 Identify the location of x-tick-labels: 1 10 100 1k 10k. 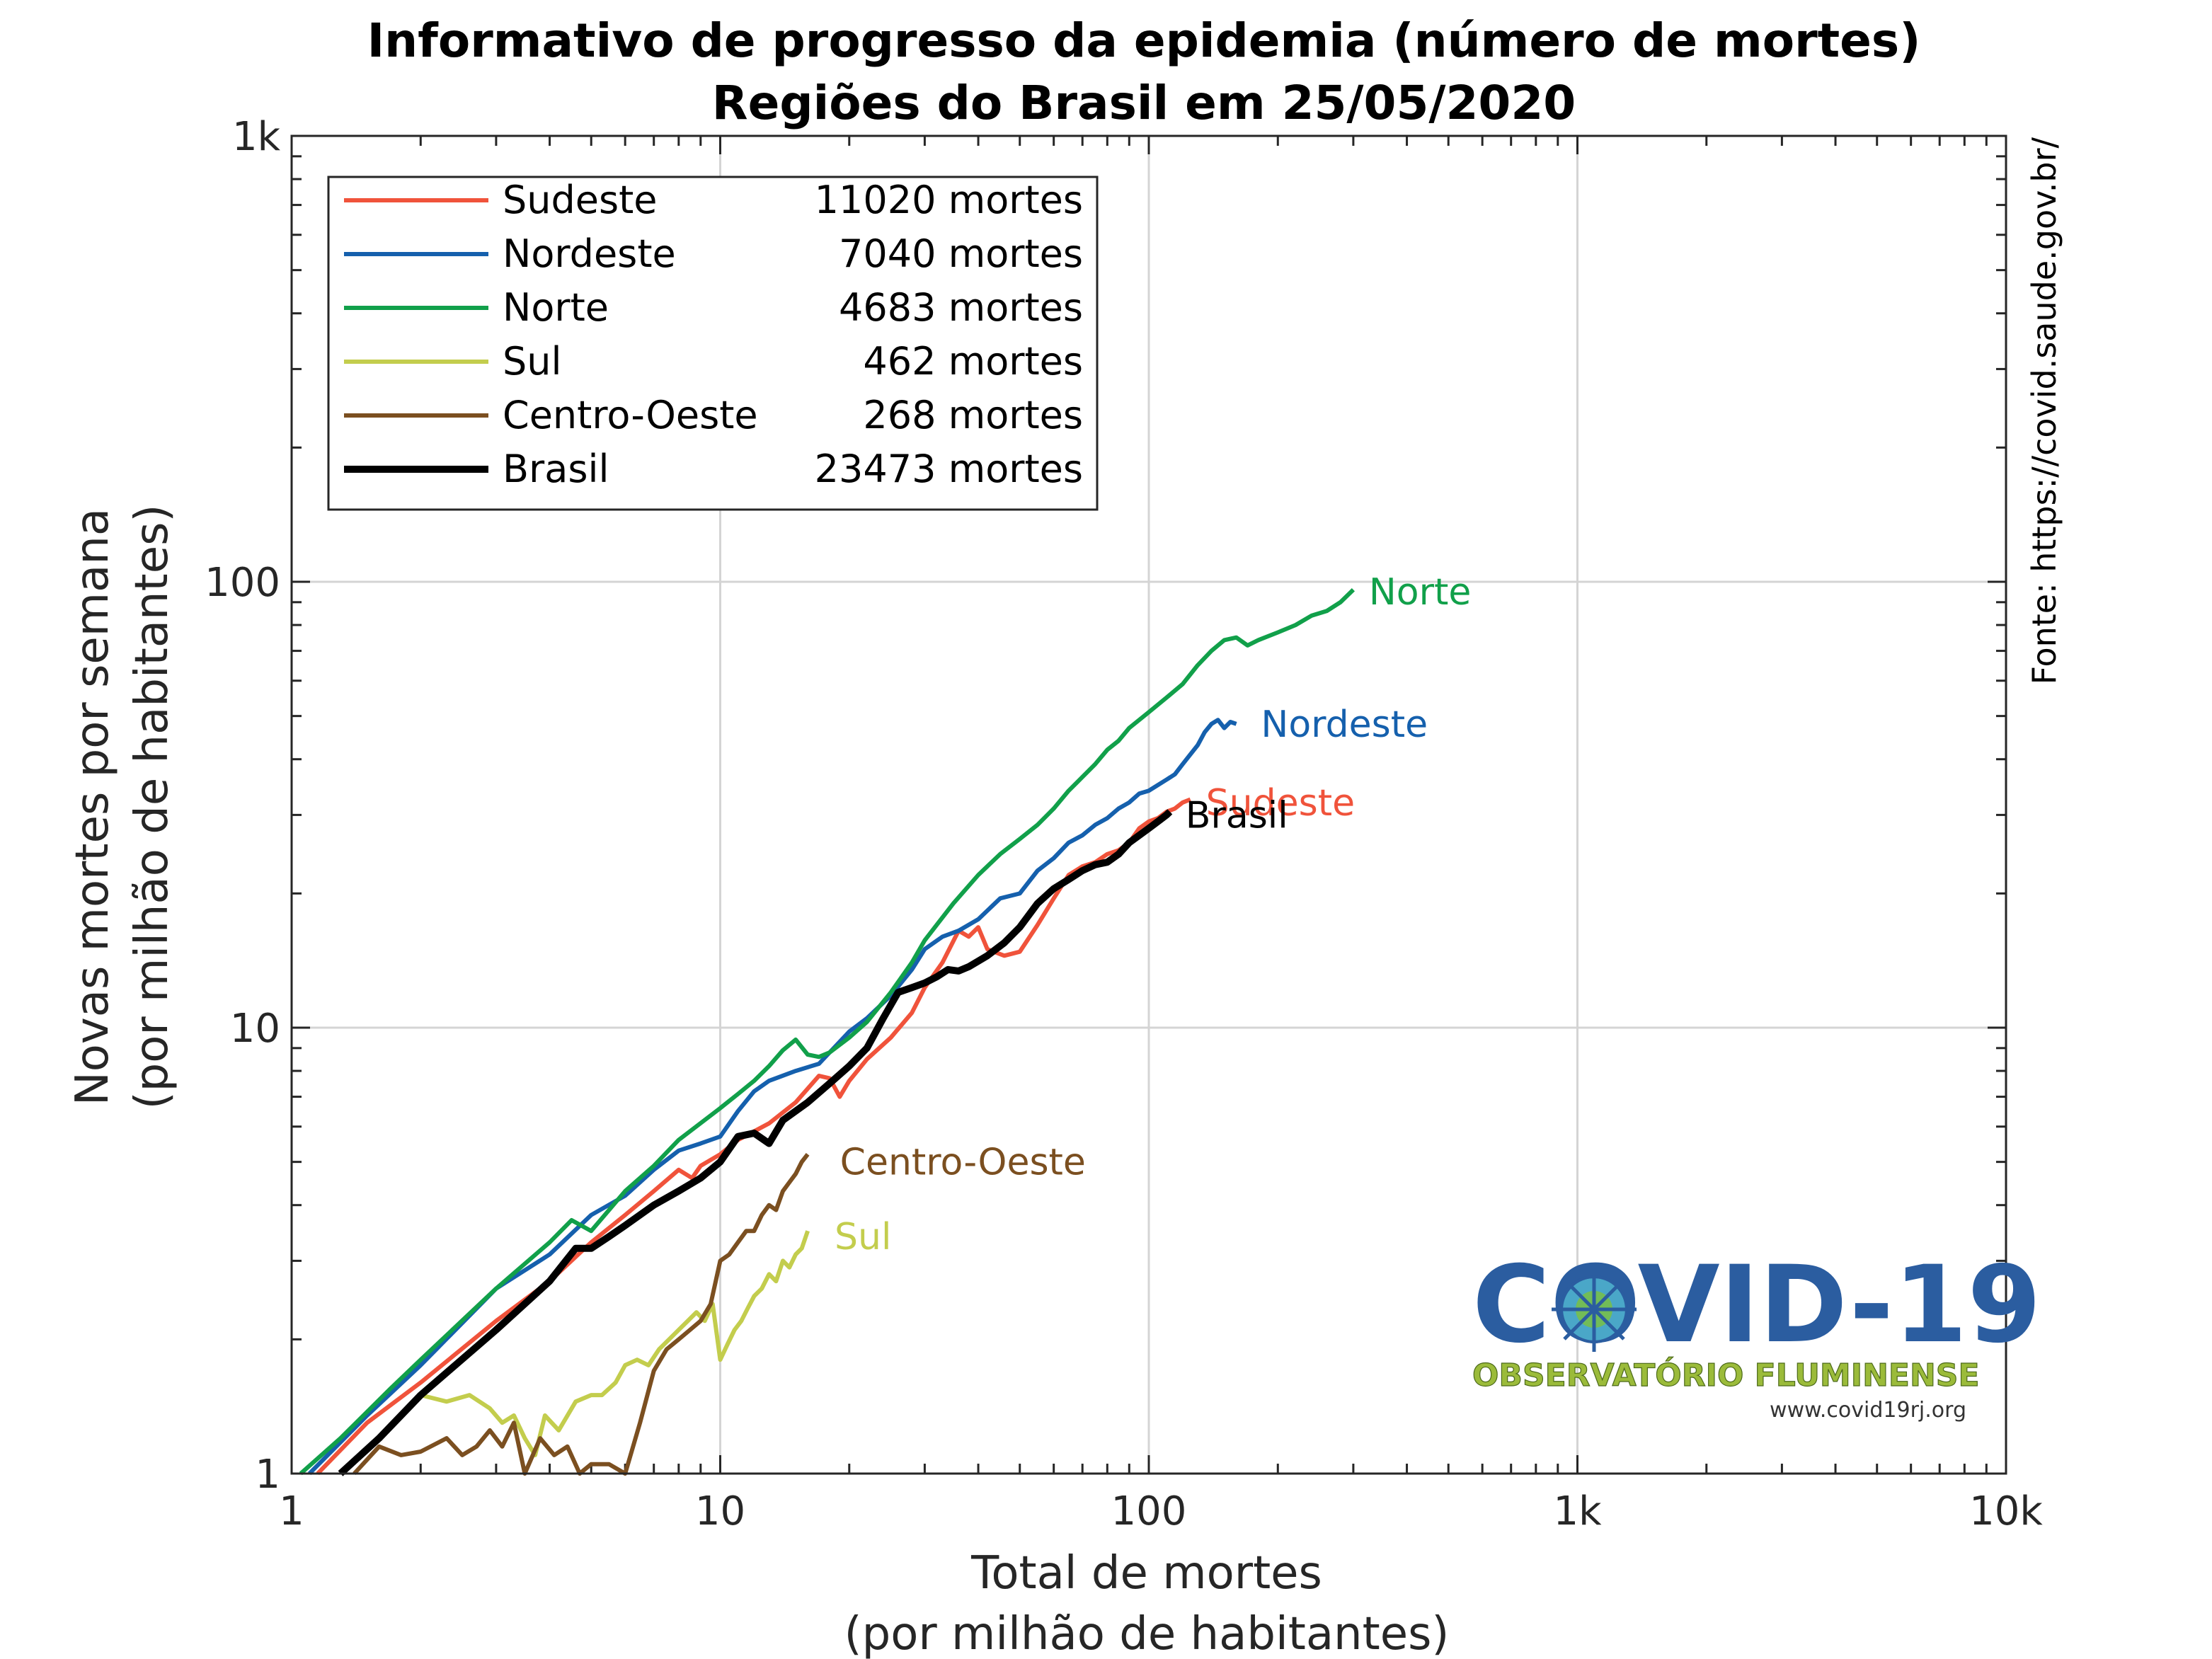
(1161, 1511).